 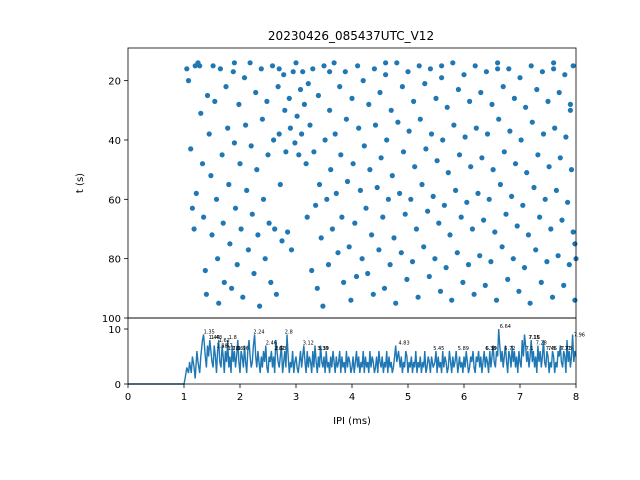 I want to click on peak-label: 2.63, so click(x=280, y=349).